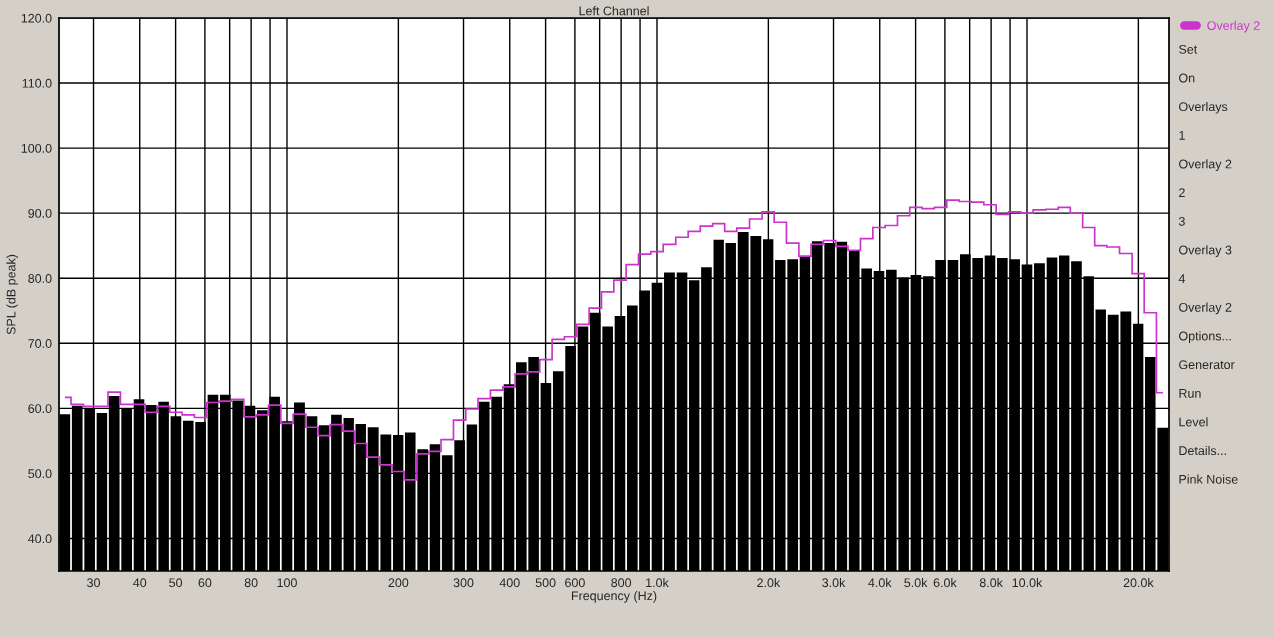 The image size is (1274, 637). What do you see at coordinates (205, 583) in the screenshot?
I see `x-tick-label: 60` at bounding box center [205, 583].